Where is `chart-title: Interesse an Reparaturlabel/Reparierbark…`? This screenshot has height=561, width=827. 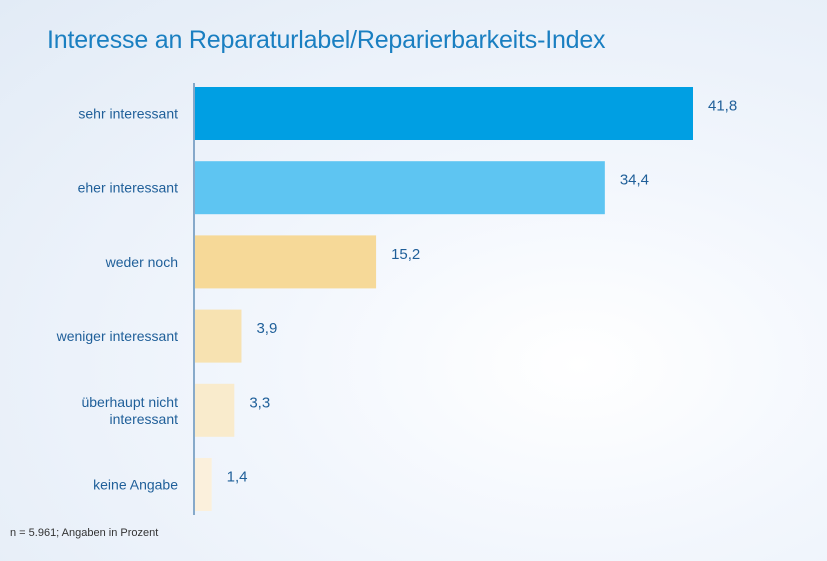
chart-title: Interesse an Reparaturlabel/Reparierbark… is located at coordinates (326, 40).